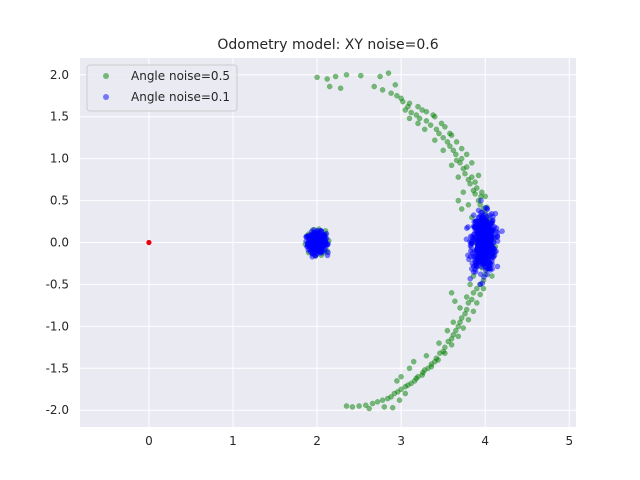 This screenshot has height=480, width=640. I want to click on x-axis-ticks: 0 1 2 3 4 5, so click(359, 441).